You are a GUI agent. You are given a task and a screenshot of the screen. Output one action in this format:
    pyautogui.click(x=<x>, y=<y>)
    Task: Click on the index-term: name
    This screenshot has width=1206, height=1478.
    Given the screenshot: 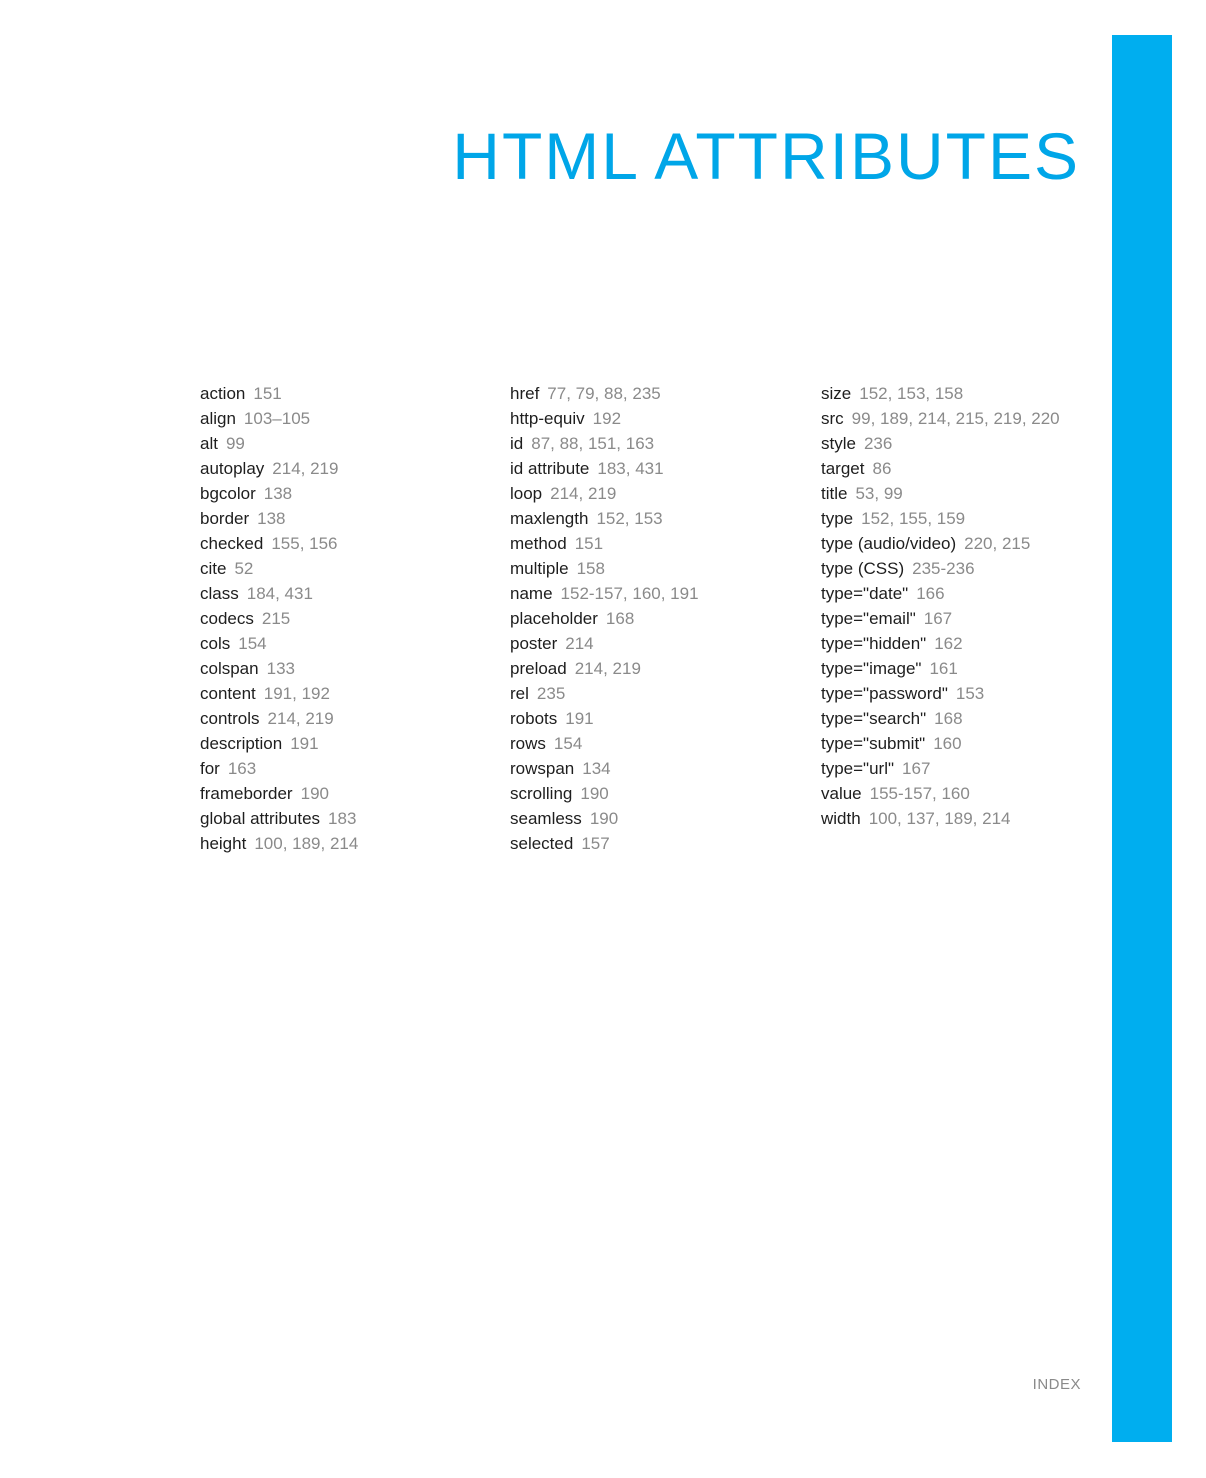 What is the action you would take?
    pyautogui.click(x=531, y=593)
    